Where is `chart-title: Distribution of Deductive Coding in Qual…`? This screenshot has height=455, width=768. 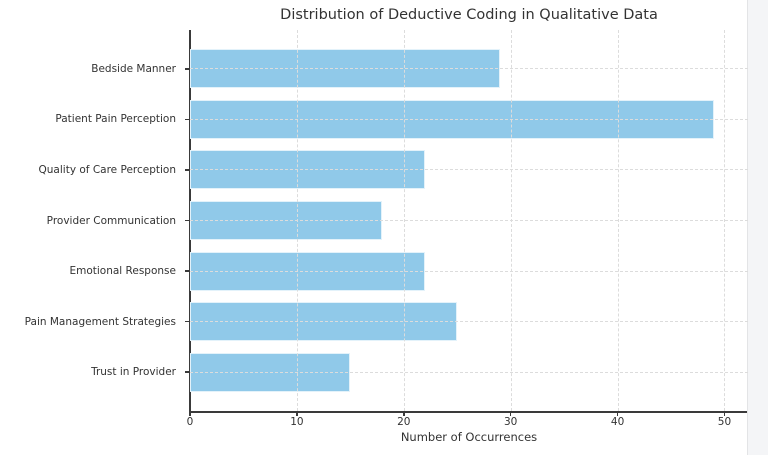
chart-title: Distribution of Deductive Coding in Qual… is located at coordinates (469, 15).